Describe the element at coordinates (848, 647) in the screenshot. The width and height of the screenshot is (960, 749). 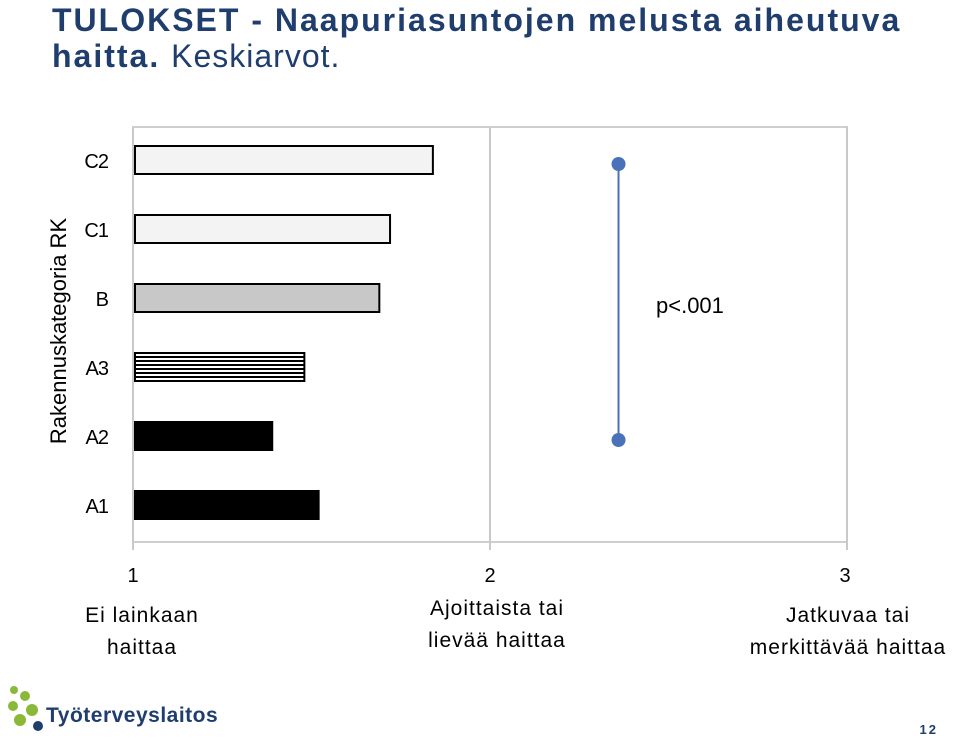
I see `x-tick-desc-3: merkittävää haittaa` at that location.